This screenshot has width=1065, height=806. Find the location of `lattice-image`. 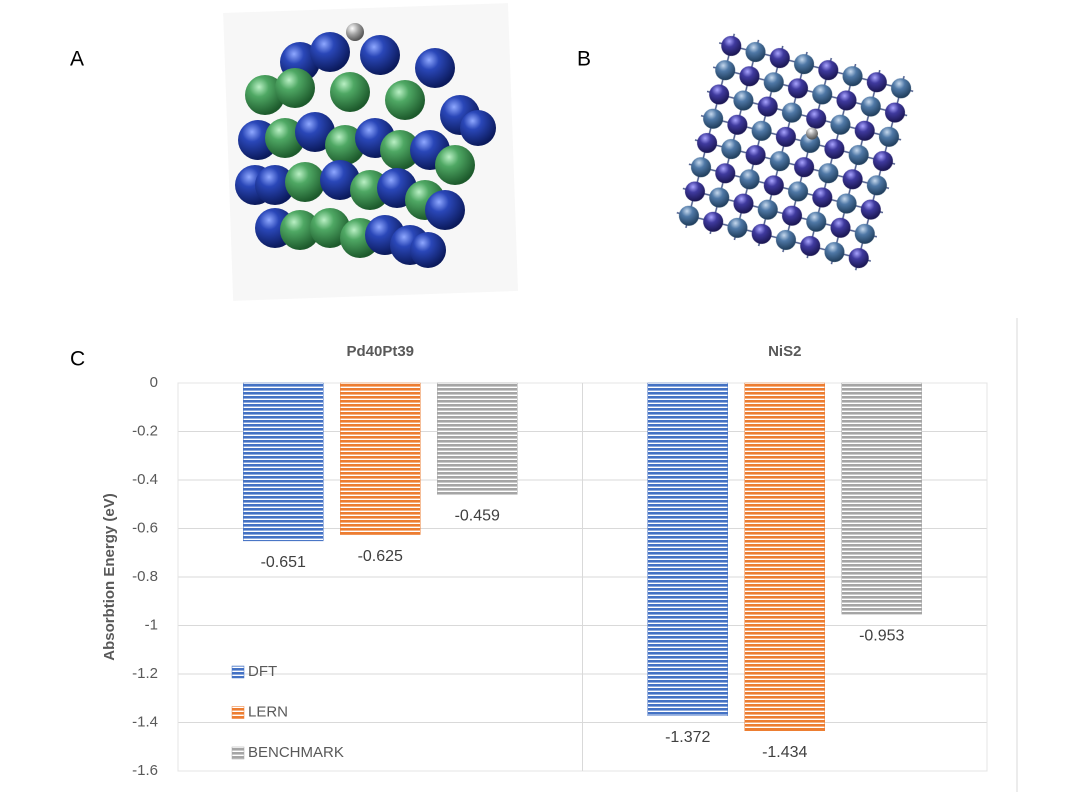

lattice-image is located at coordinates (795, 152).